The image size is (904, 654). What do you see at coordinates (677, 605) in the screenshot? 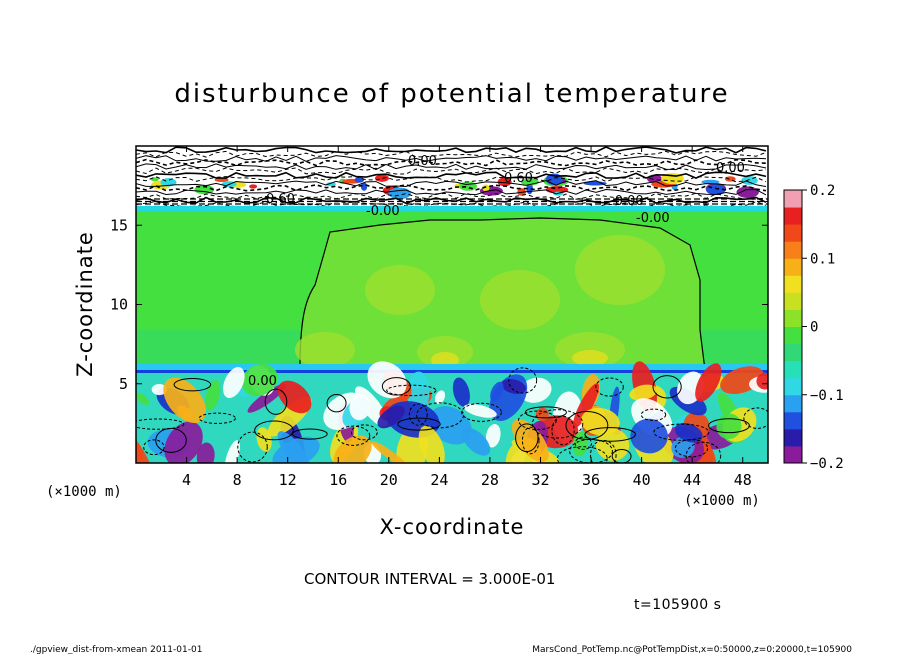
I see `time-label: t=105900 s` at bounding box center [677, 605].